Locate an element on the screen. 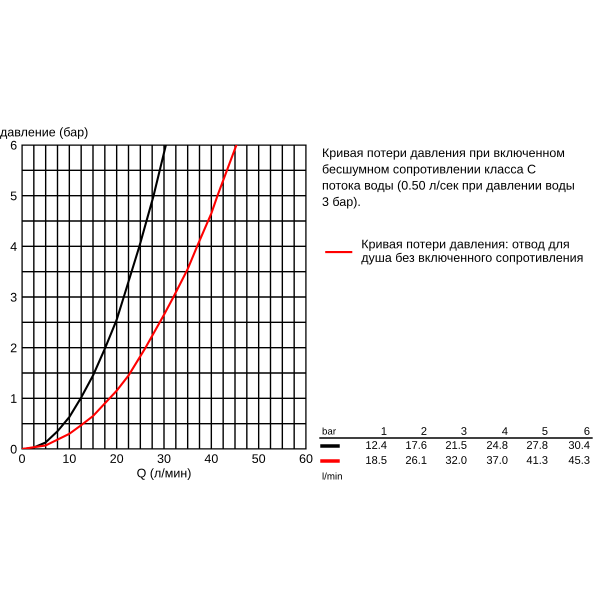 The width and height of the screenshot is (600, 600). y-tick-label: 6 is located at coordinates (13, 145).